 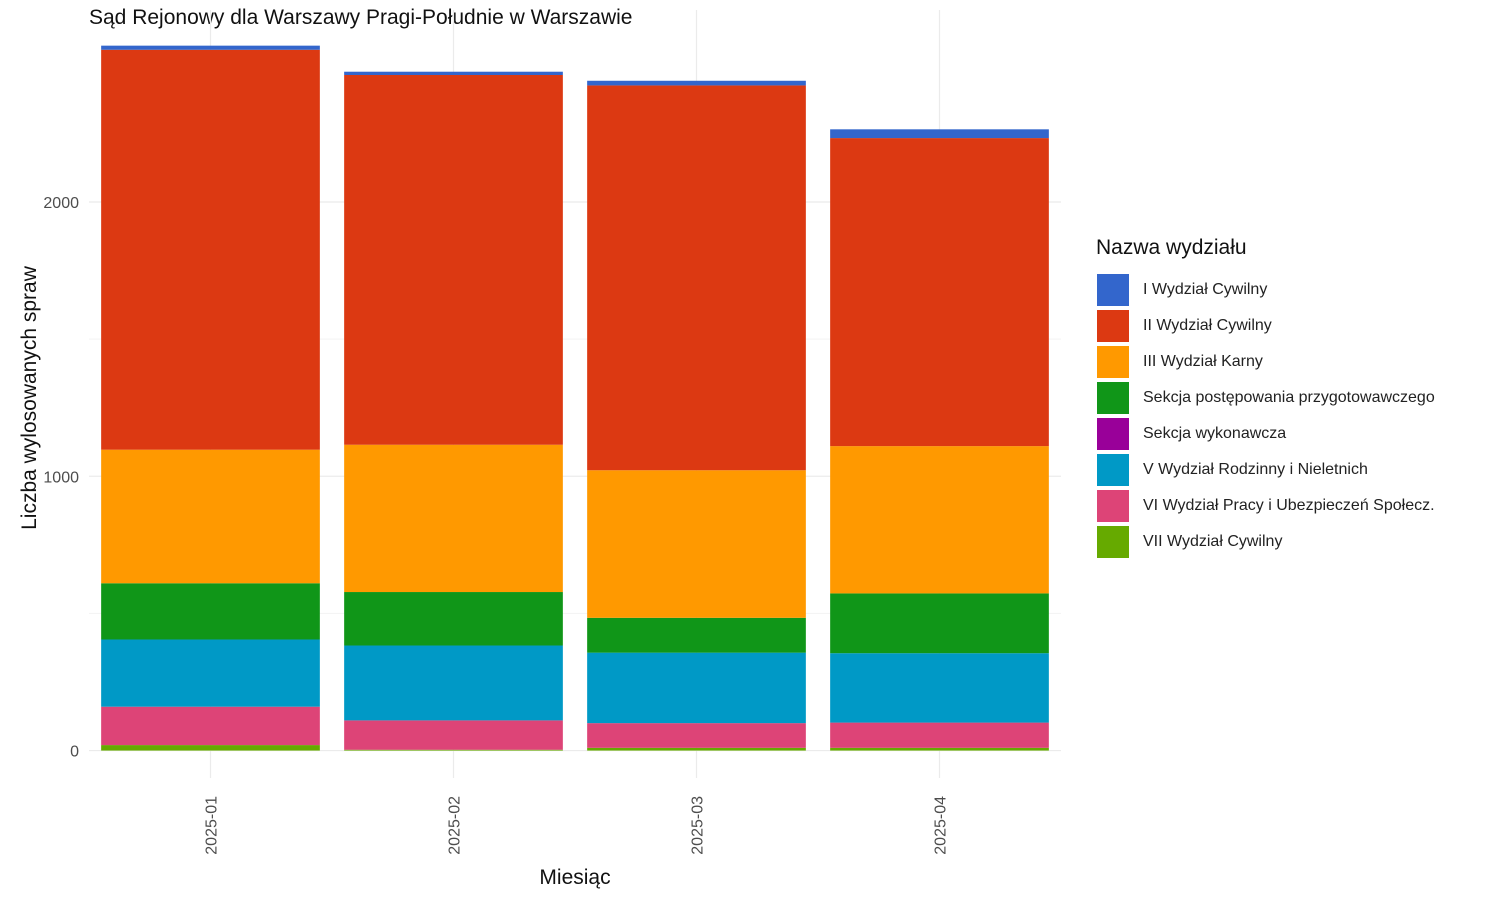 What do you see at coordinates (1203, 361) in the screenshot?
I see `legend-label: III Wydział Karny` at bounding box center [1203, 361].